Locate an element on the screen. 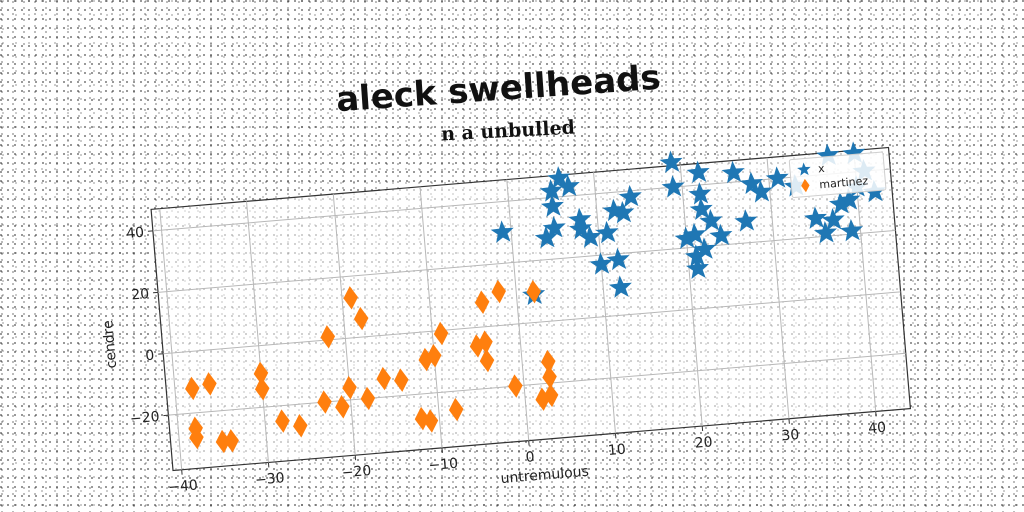 This screenshot has height=512, width=1024. x-tick-label: 20 is located at coordinates (703, 442).